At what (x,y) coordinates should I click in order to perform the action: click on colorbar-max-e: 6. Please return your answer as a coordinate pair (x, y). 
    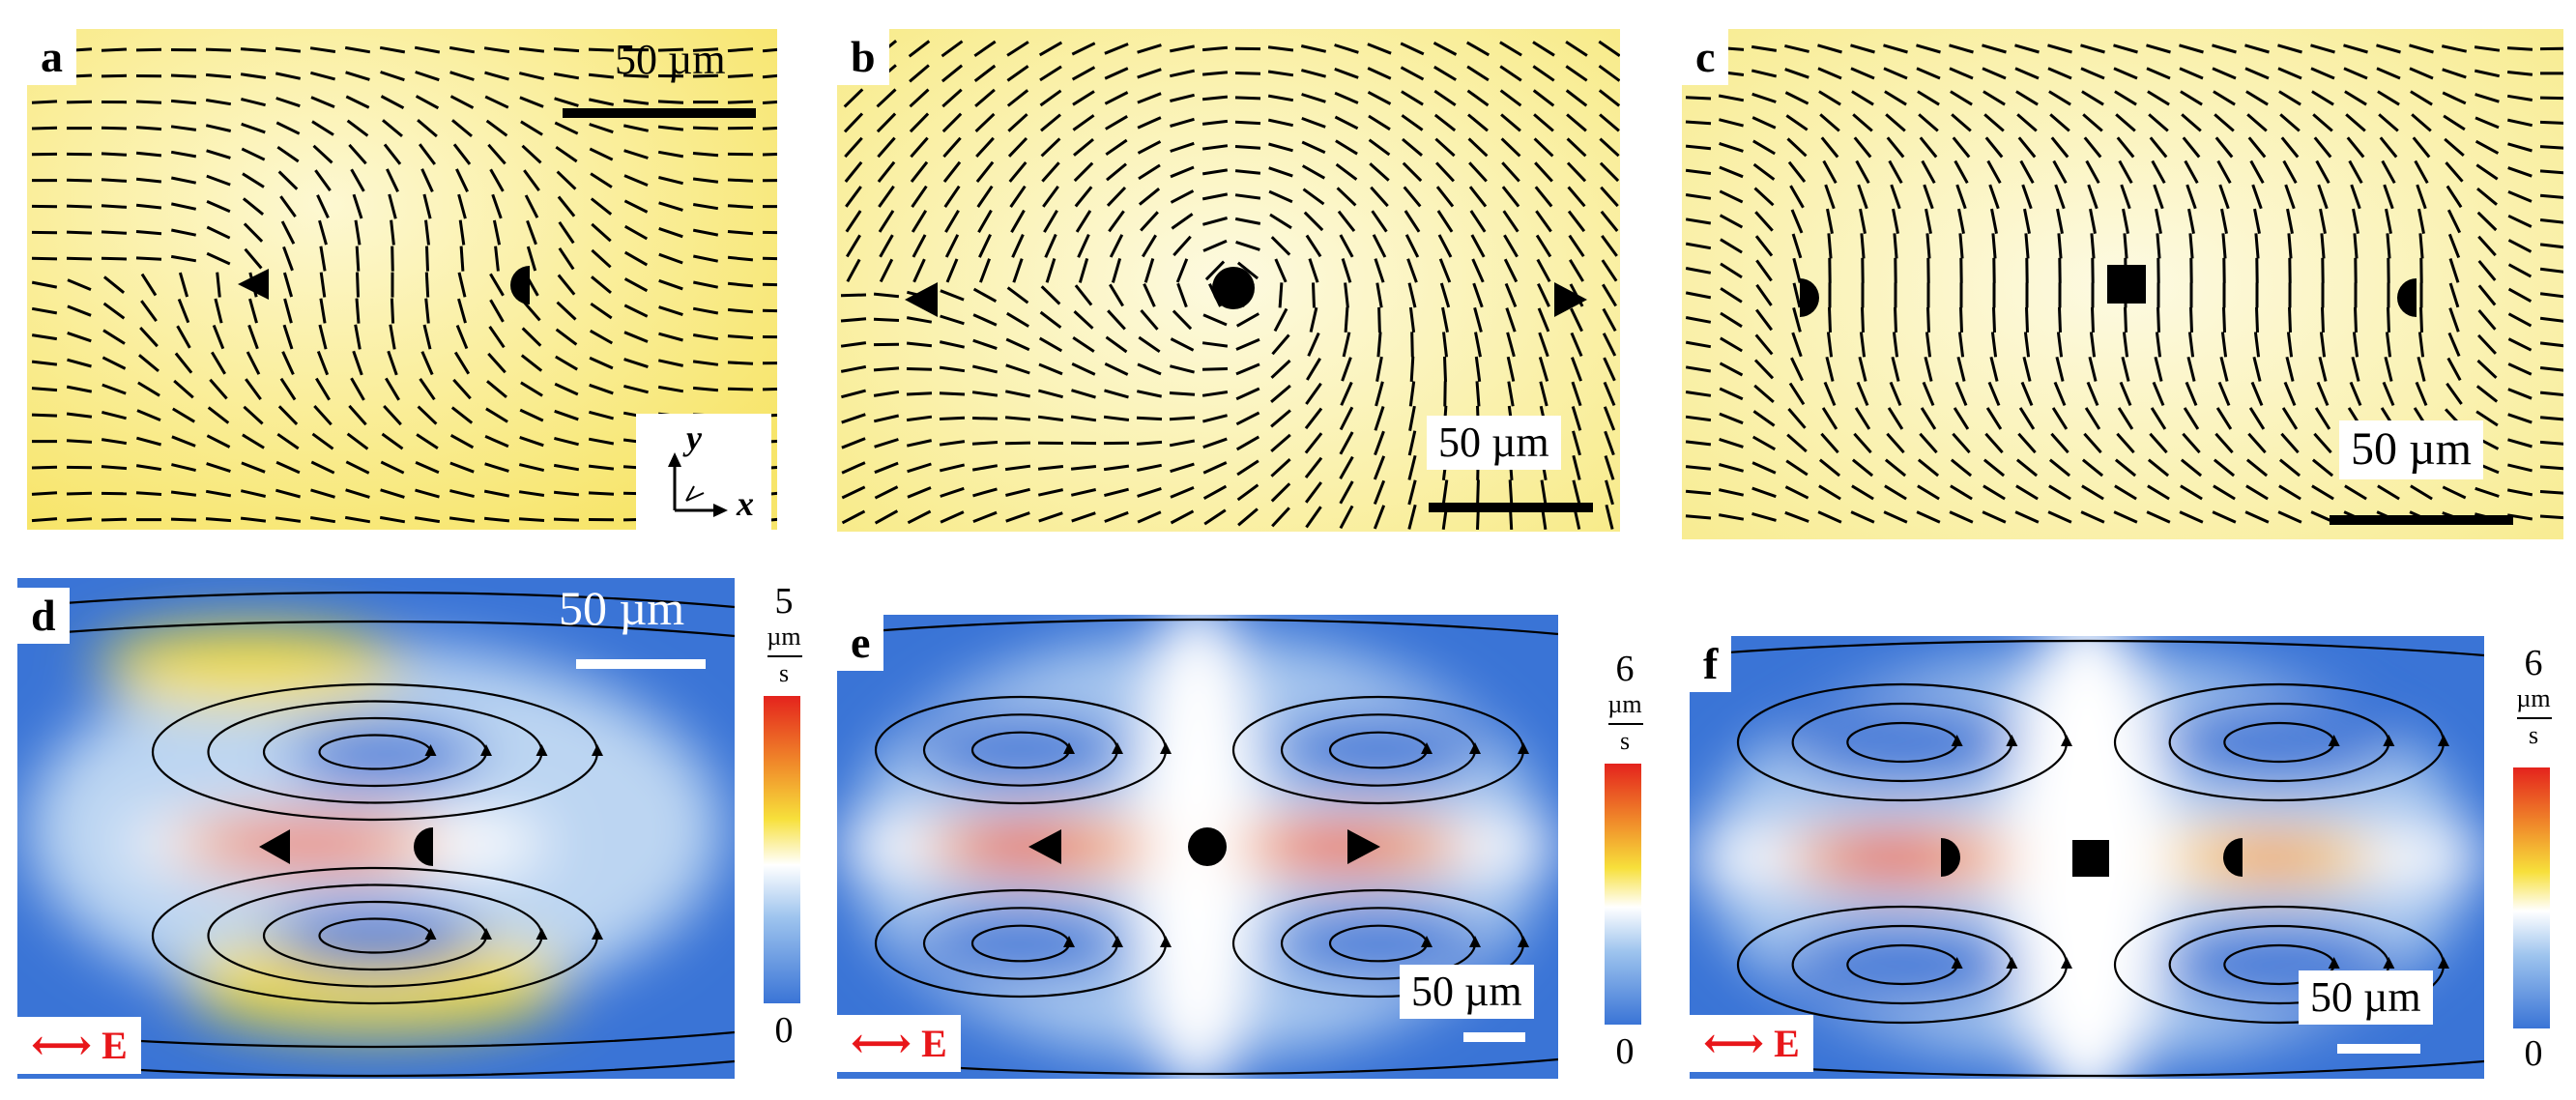
    Looking at the image, I should click on (1625, 669).